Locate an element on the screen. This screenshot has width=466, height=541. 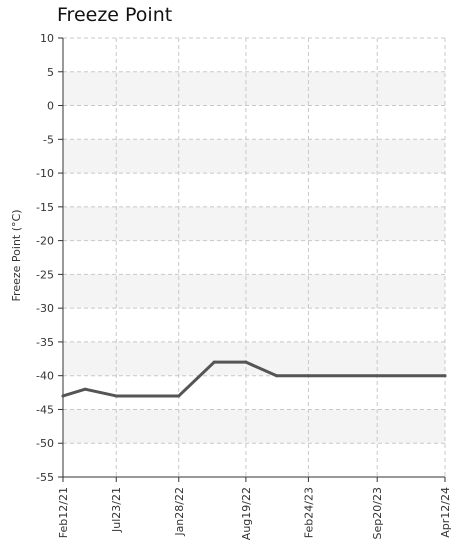
y-tick-label: -30 is located at coordinates (45, 308).